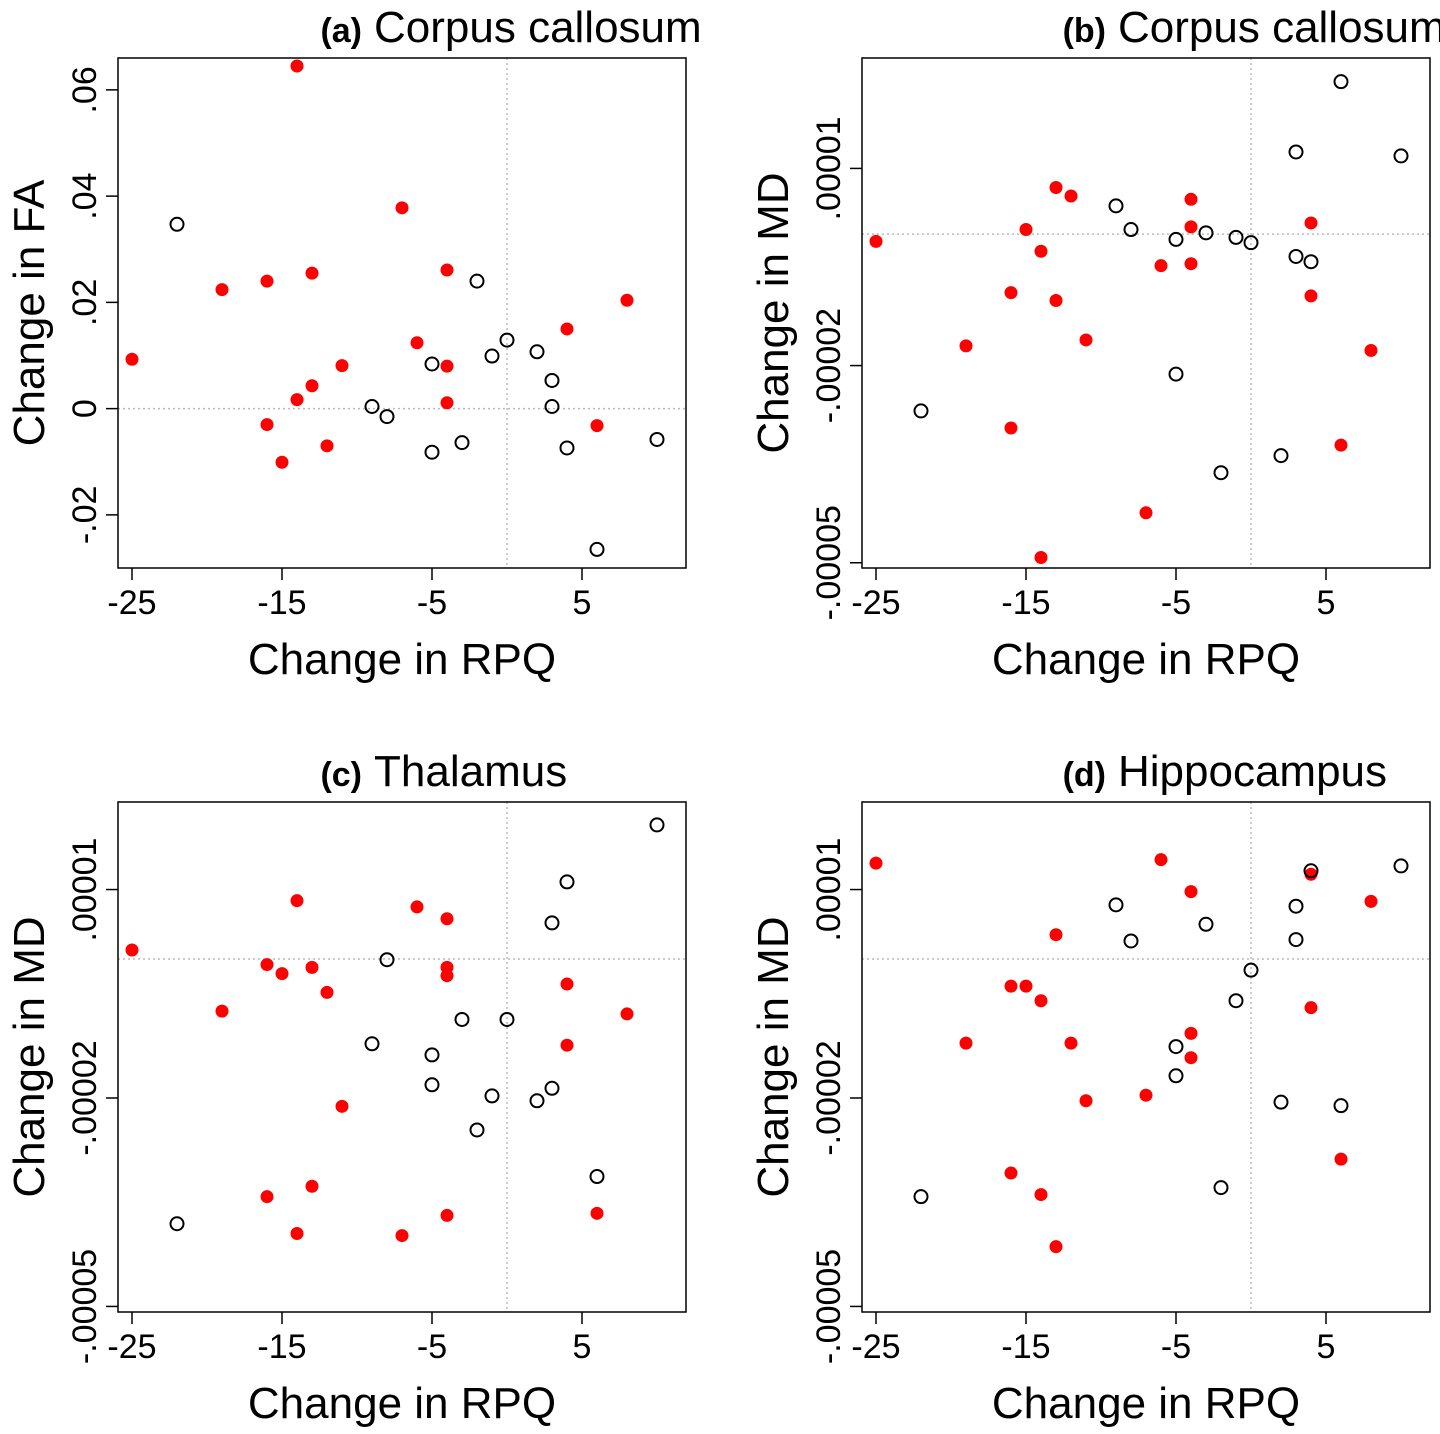 This screenshot has width=1440, height=1434. I want to click on x-axis-title: Change in RPQ, so click(1146, 1403).